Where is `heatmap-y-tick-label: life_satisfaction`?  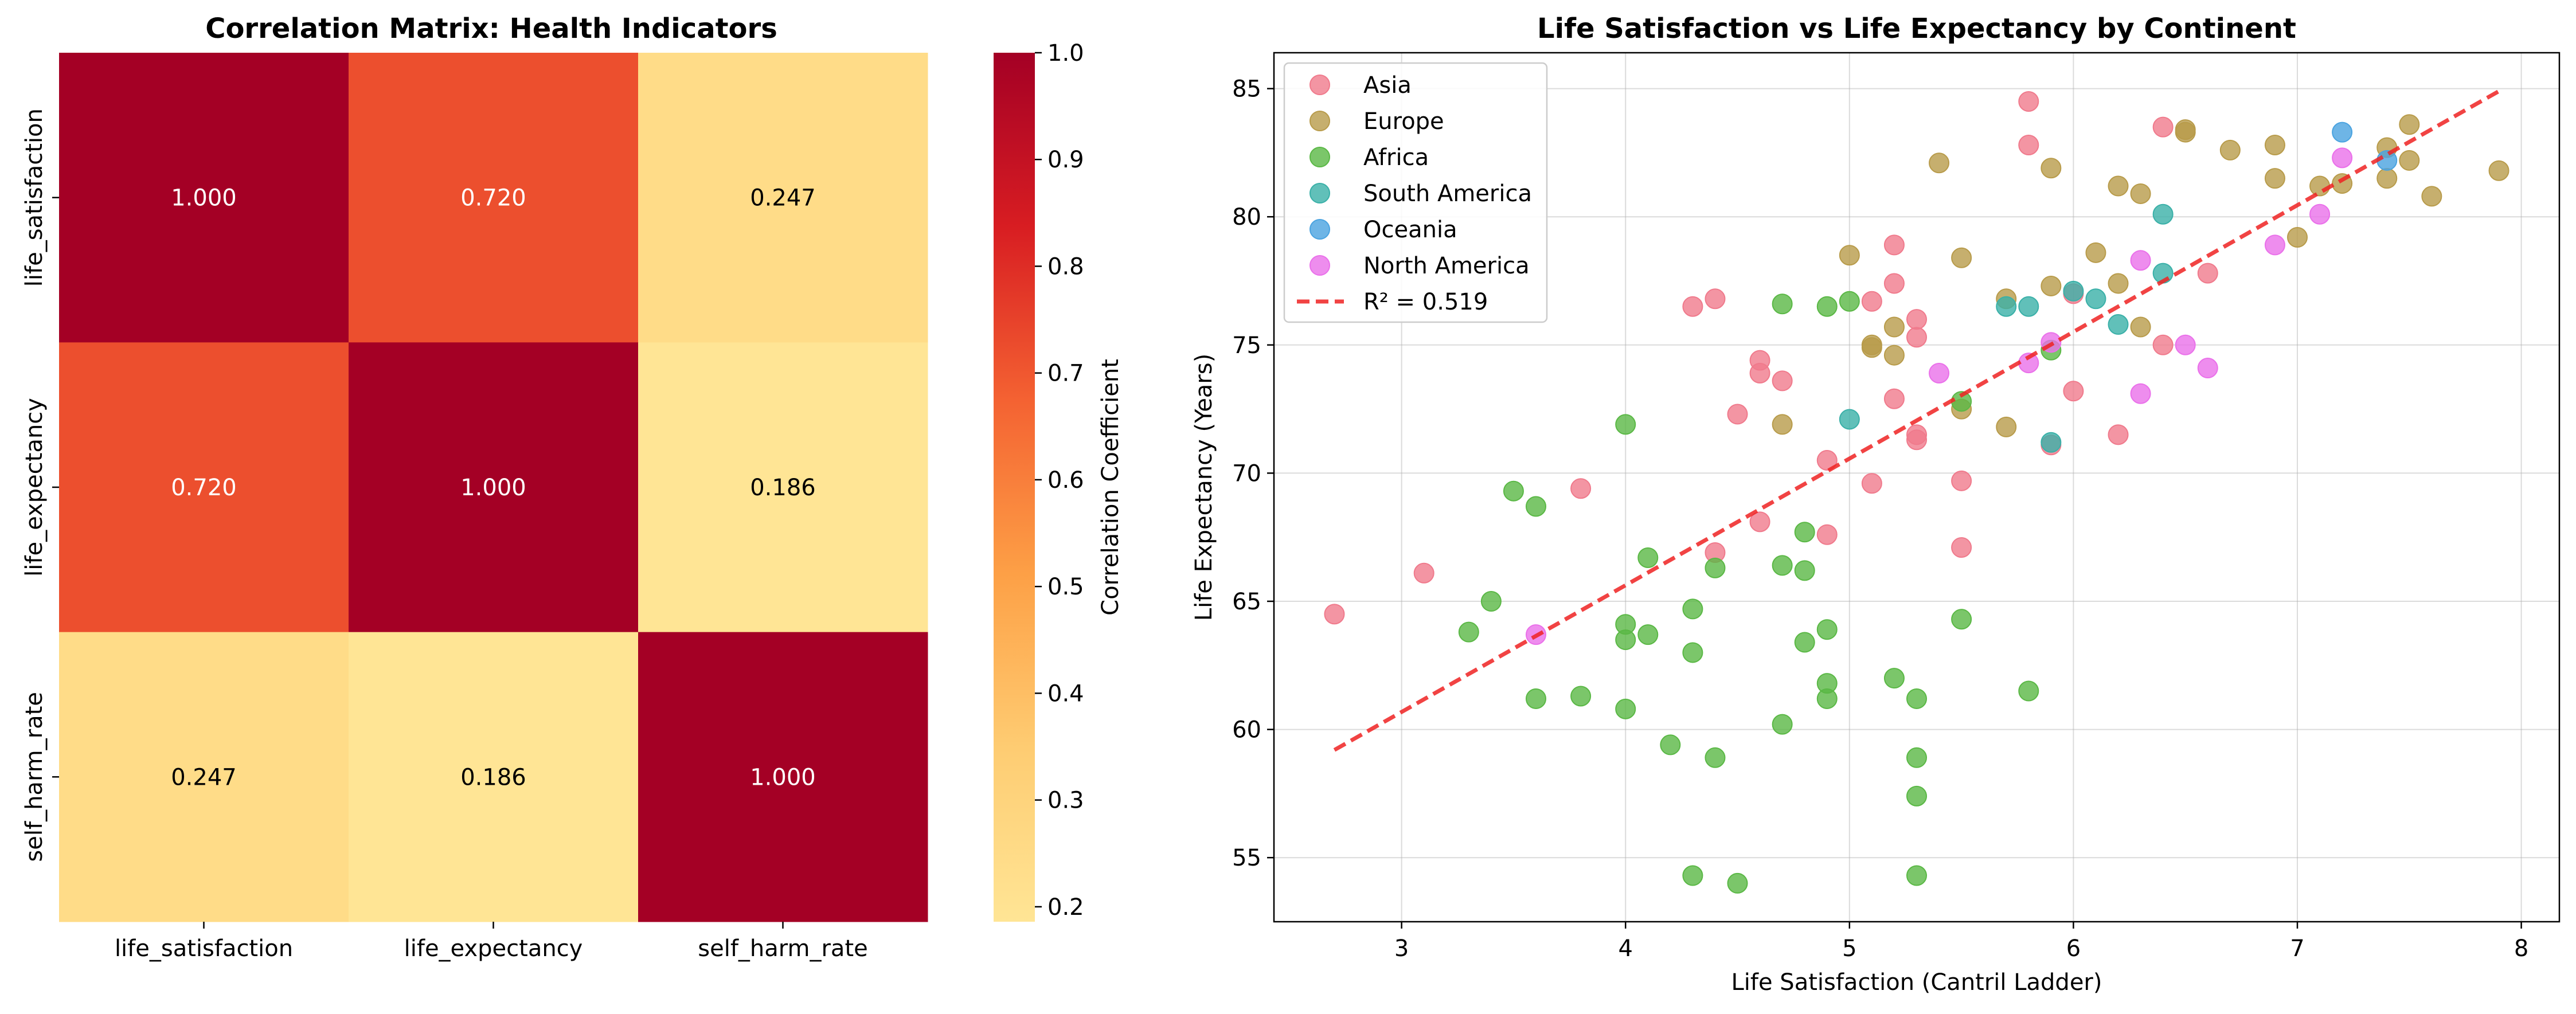
heatmap-y-tick-label: life_satisfaction is located at coordinates (34, 197).